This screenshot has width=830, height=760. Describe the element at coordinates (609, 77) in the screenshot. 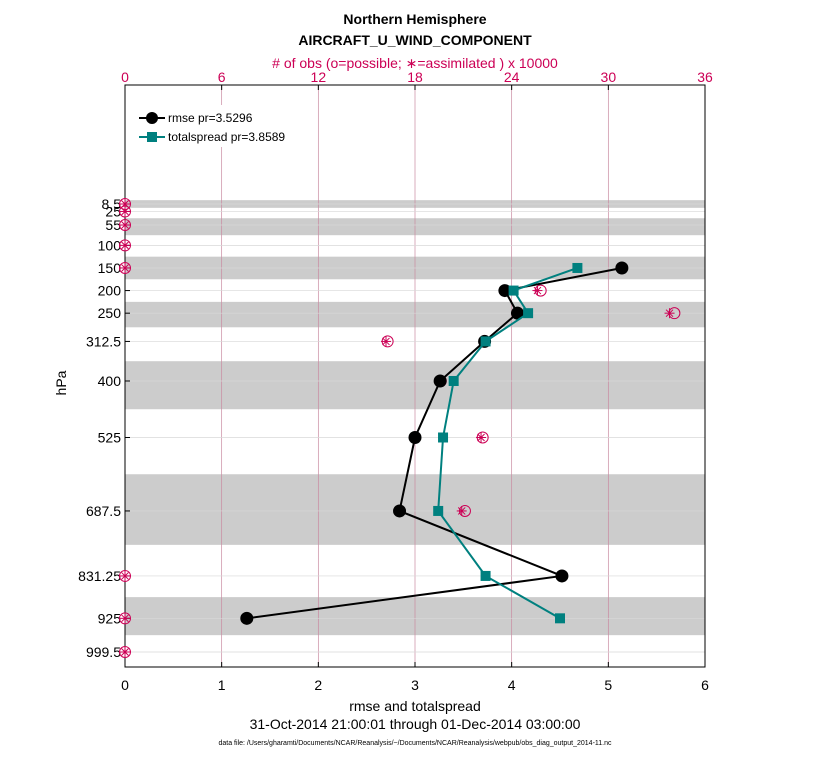

I see `top-tick-label: 30` at that location.